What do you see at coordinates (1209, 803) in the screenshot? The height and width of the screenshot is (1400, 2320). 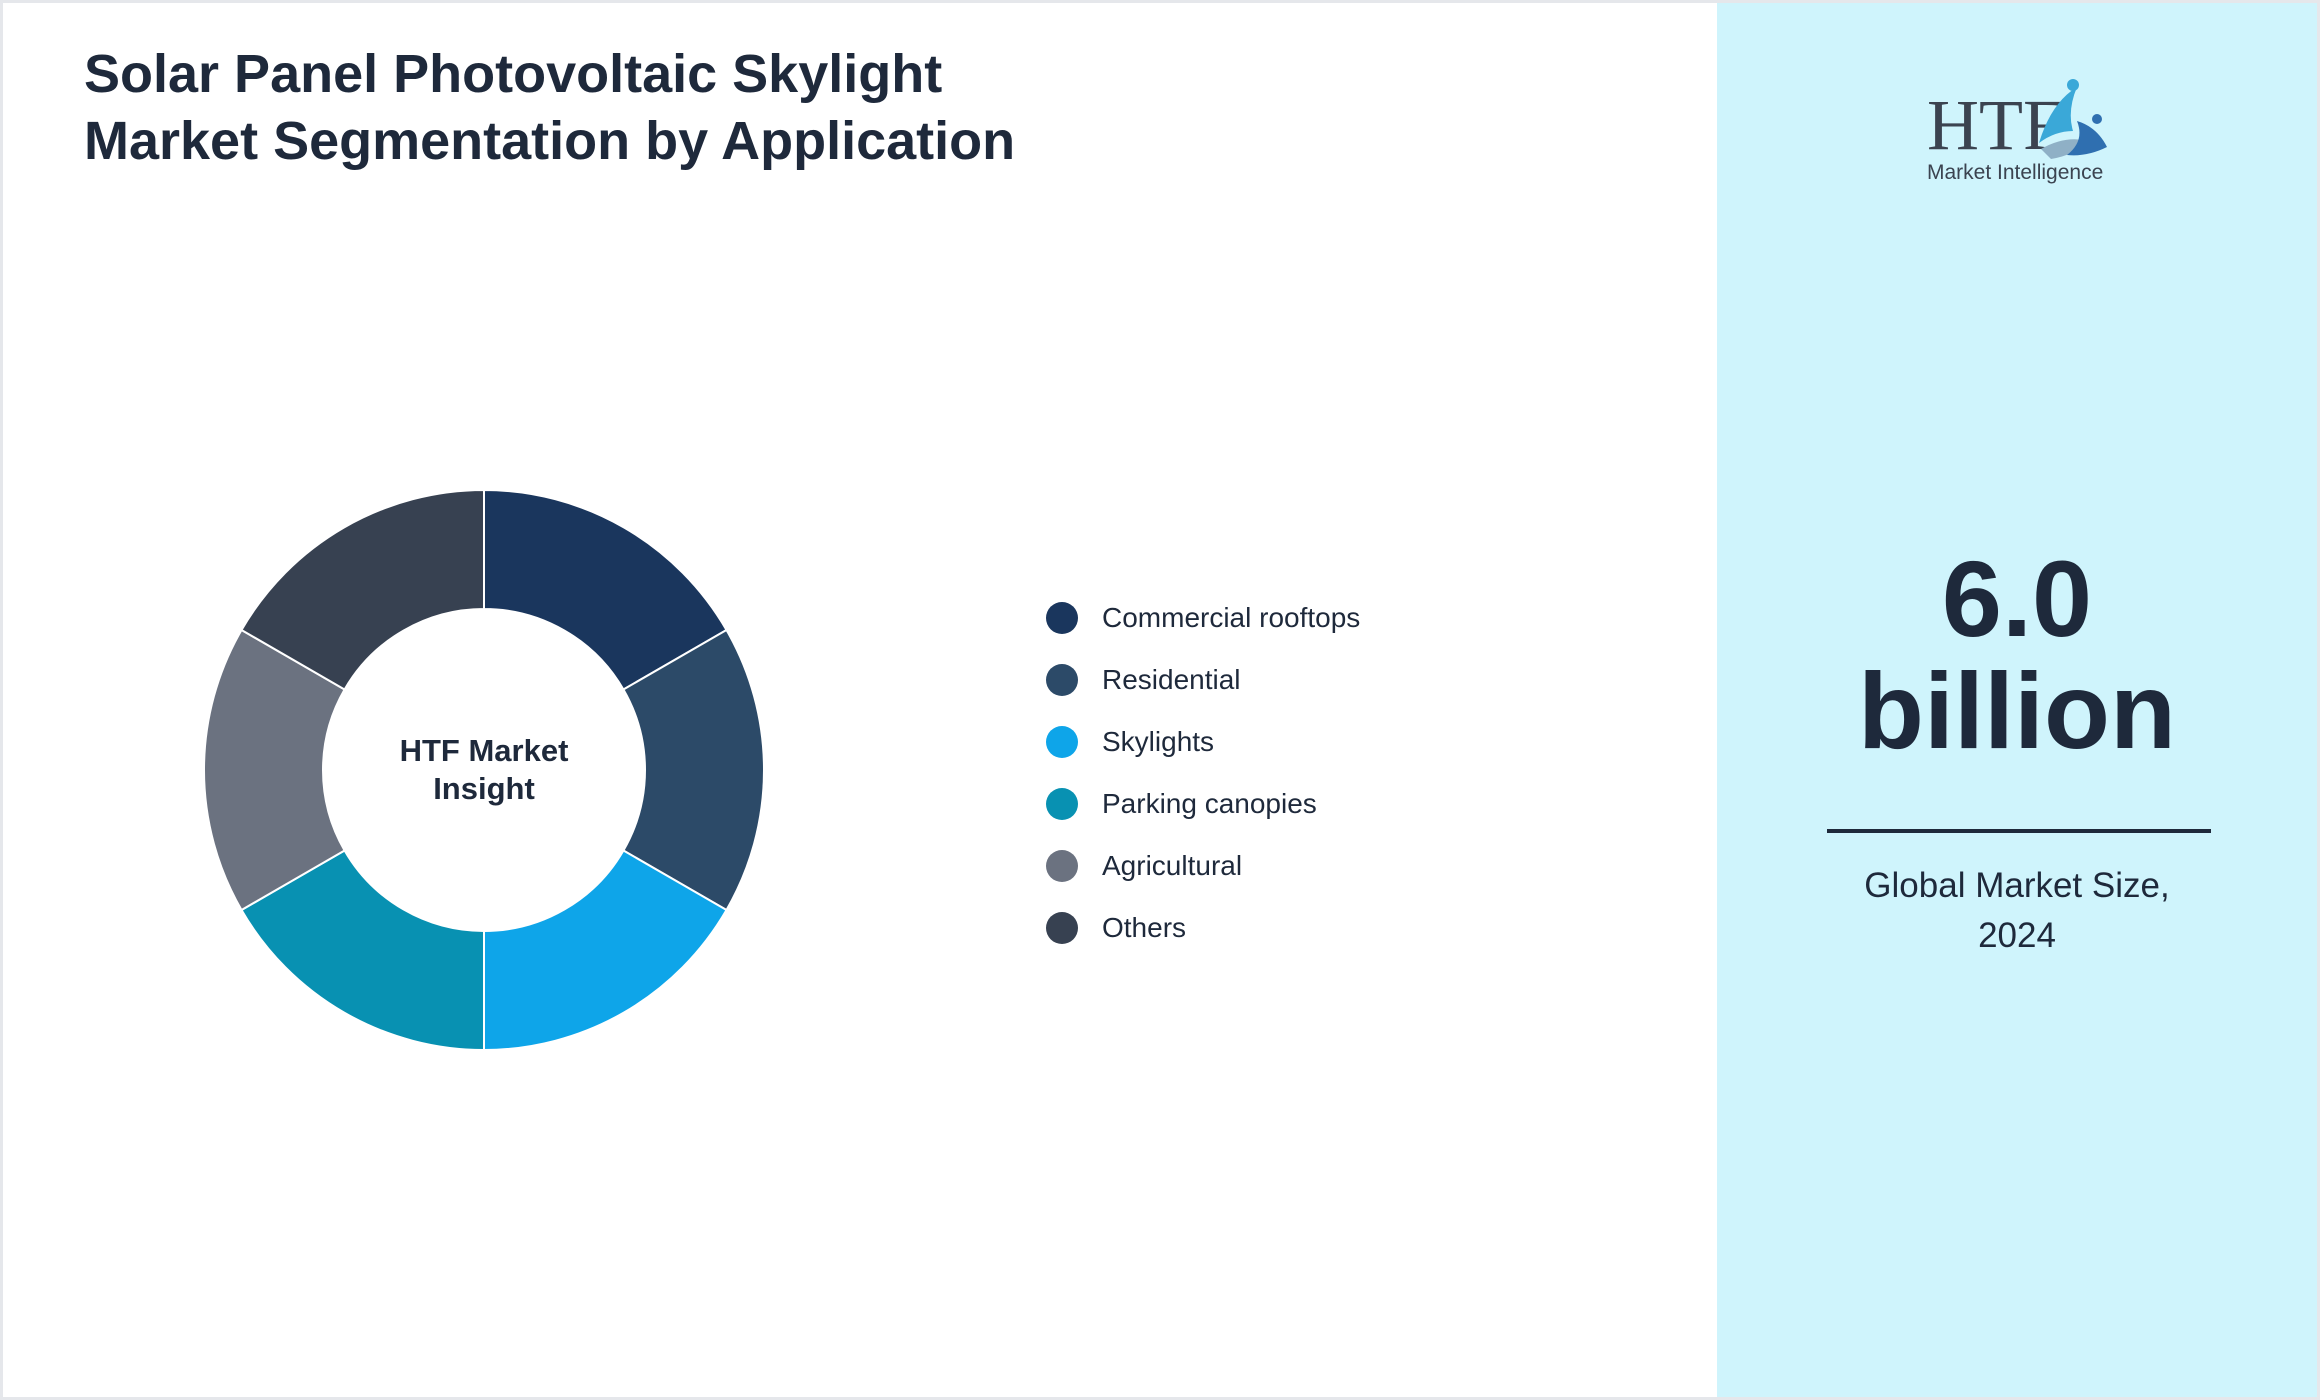 I see `legend-label-parking-canopies: Parking canopies` at bounding box center [1209, 803].